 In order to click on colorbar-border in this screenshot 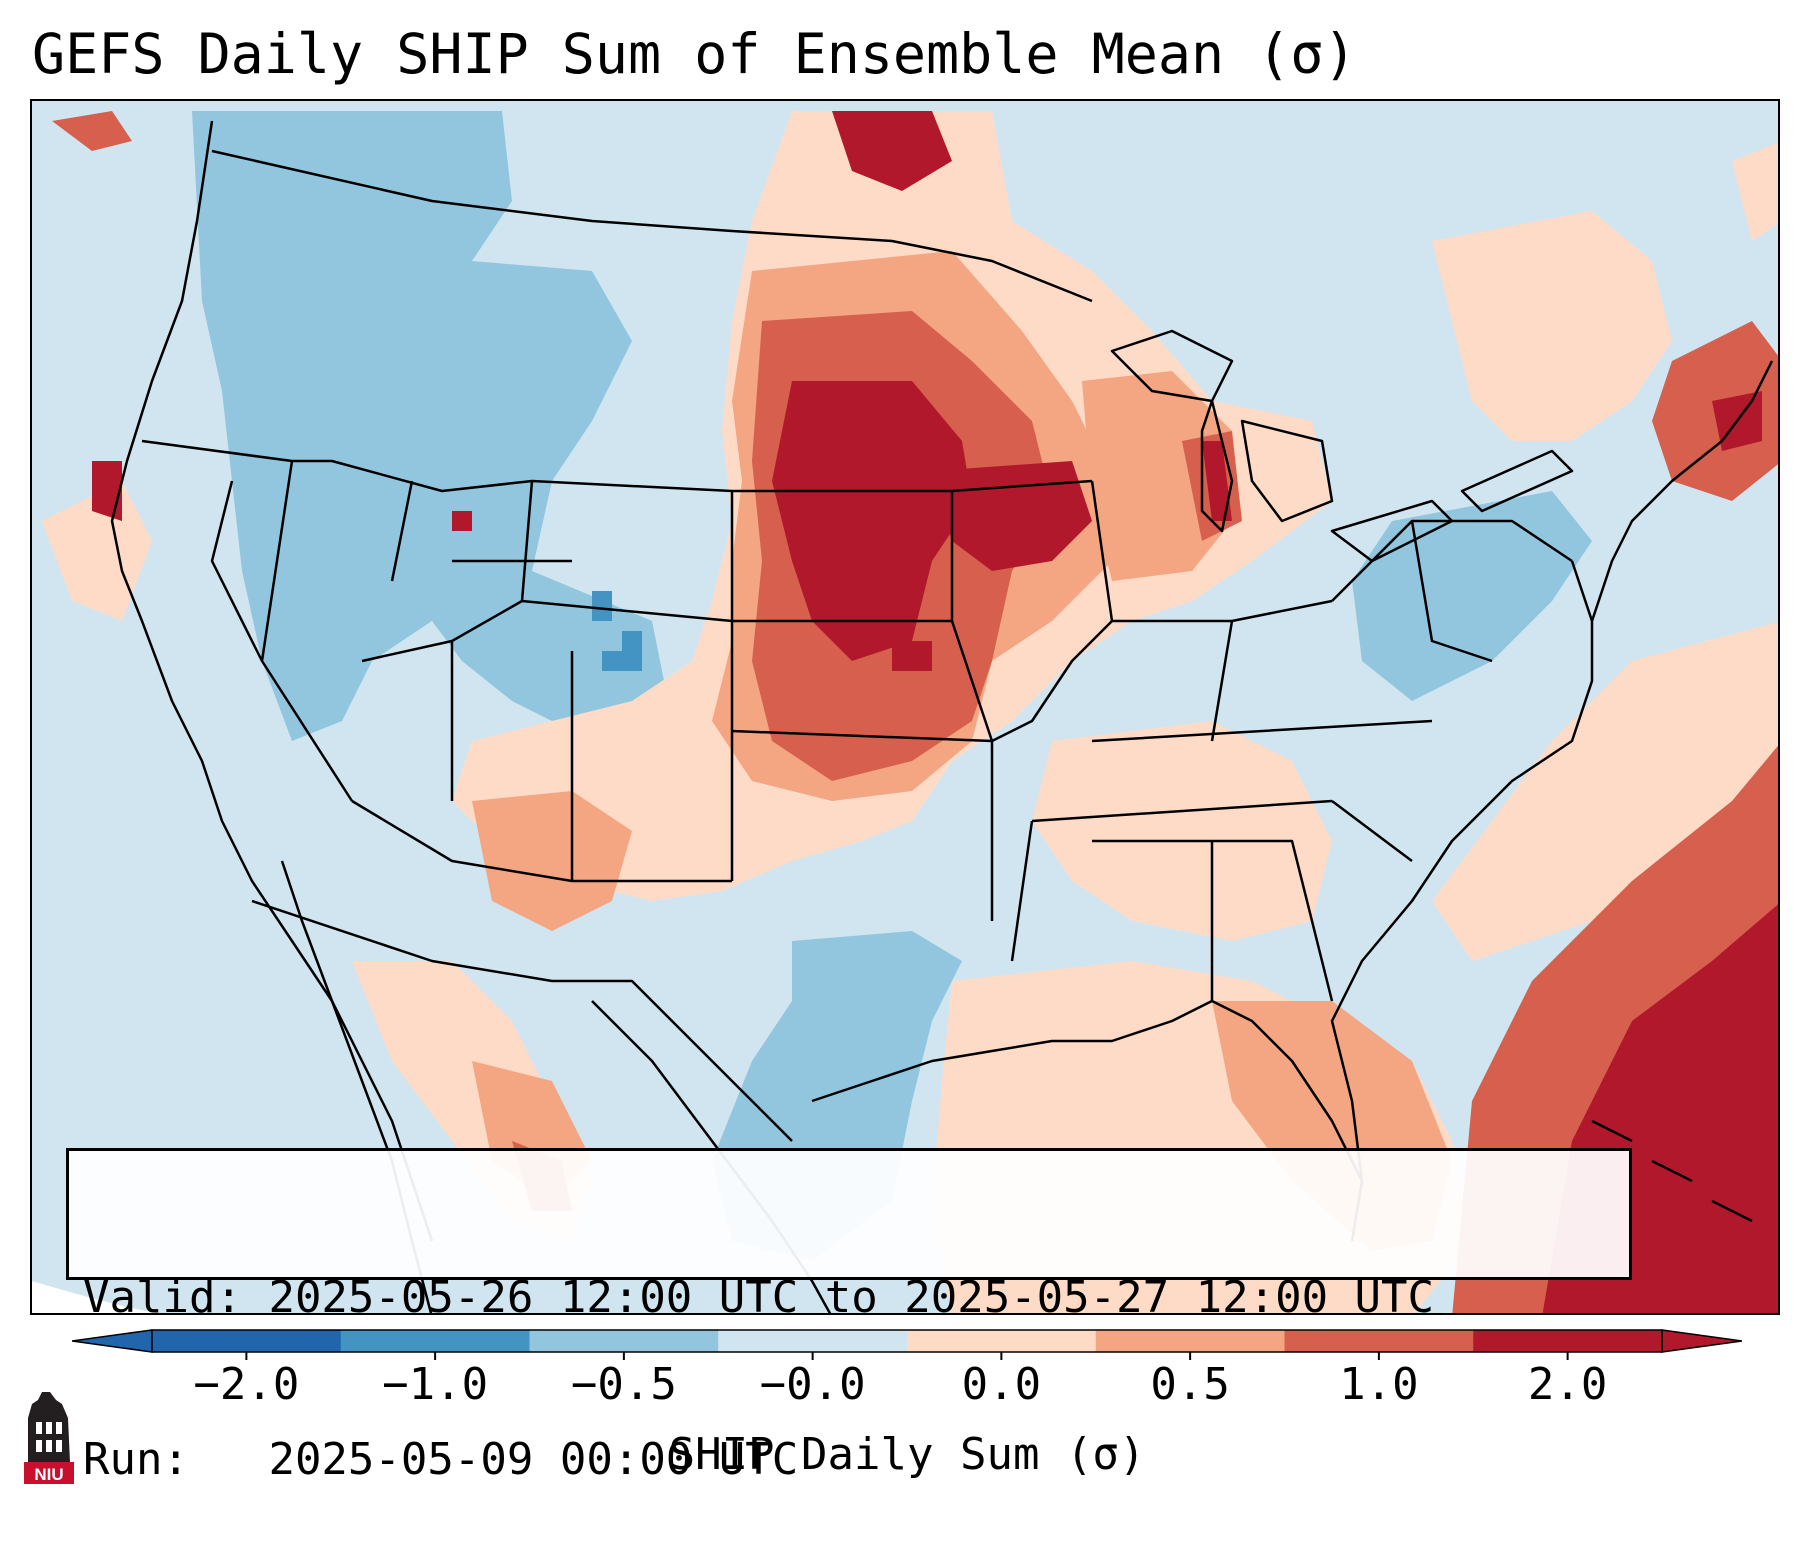, I will do `click(907, 1341)`.